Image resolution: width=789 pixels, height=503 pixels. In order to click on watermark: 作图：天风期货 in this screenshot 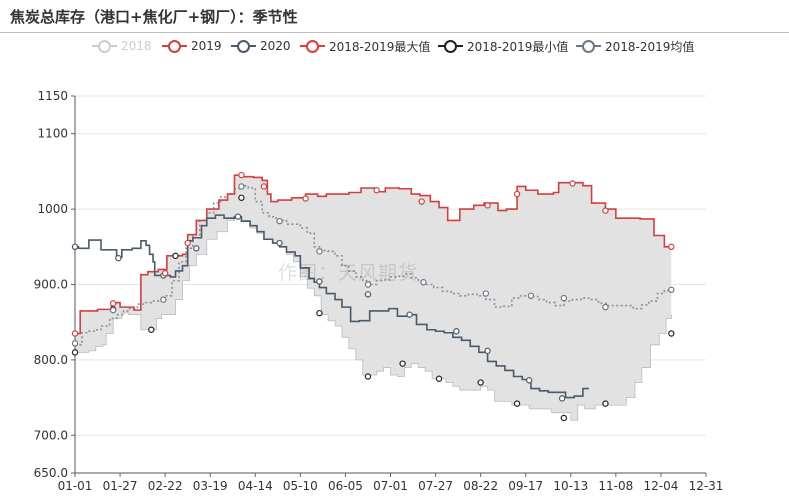, I will do `click(348, 273)`.